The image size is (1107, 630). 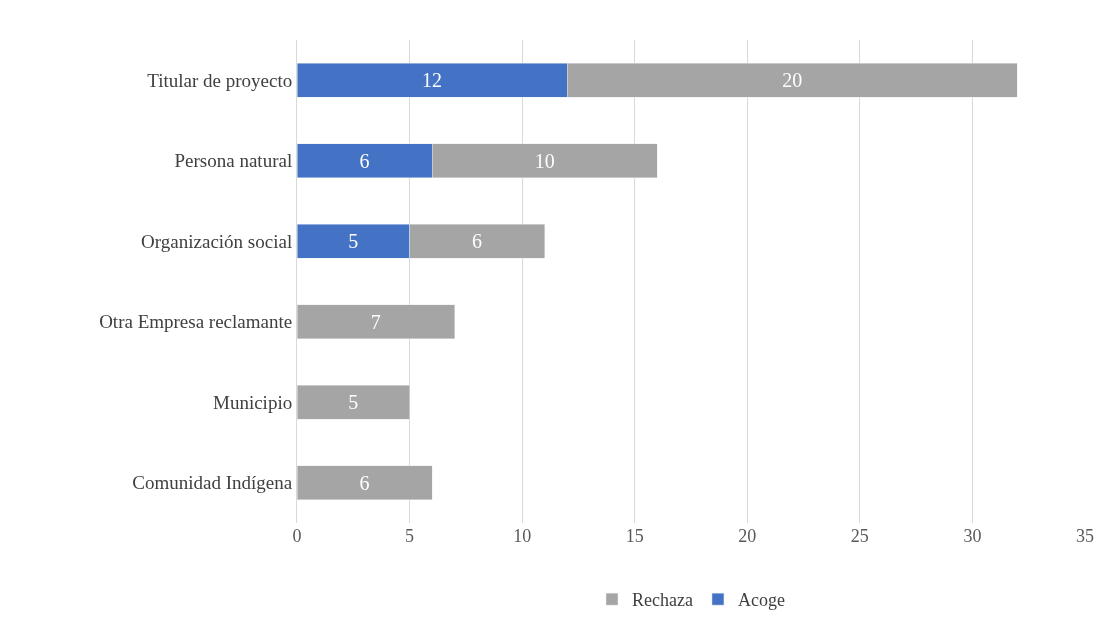 What do you see at coordinates (217, 241) in the screenshot?
I see `y-tick-label: Organización social` at bounding box center [217, 241].